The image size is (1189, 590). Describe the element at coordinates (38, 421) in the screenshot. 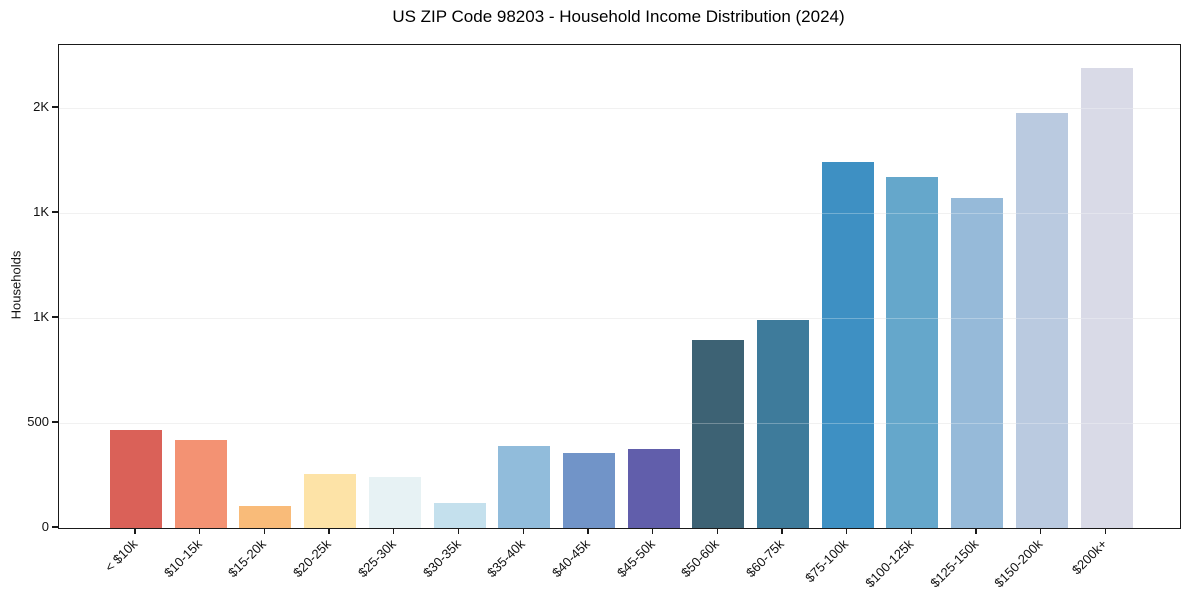

I see `y-tick-label: 500` at that location.